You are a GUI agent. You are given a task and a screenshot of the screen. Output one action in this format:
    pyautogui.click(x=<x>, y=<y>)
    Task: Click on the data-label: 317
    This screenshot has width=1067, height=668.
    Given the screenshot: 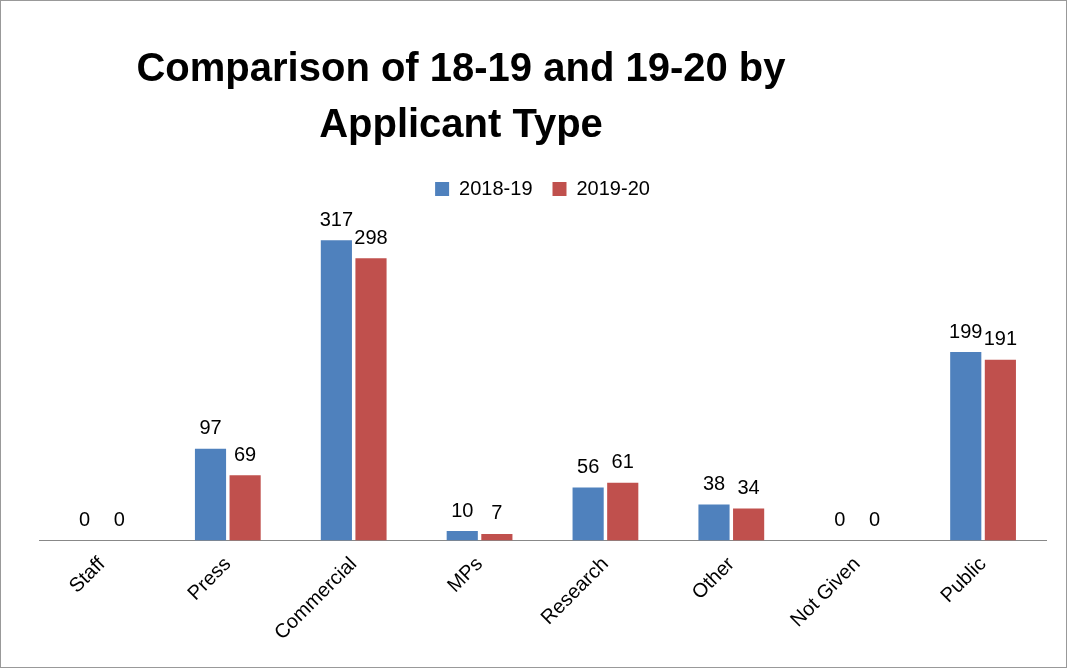 What is the action you would take?
    pyautogui.click(x=336, y=218)
    